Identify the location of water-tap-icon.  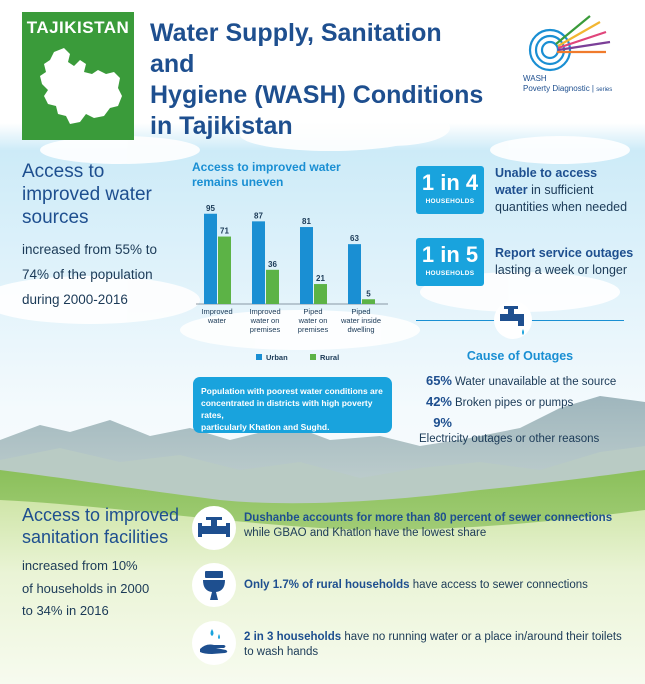
(513, 320).